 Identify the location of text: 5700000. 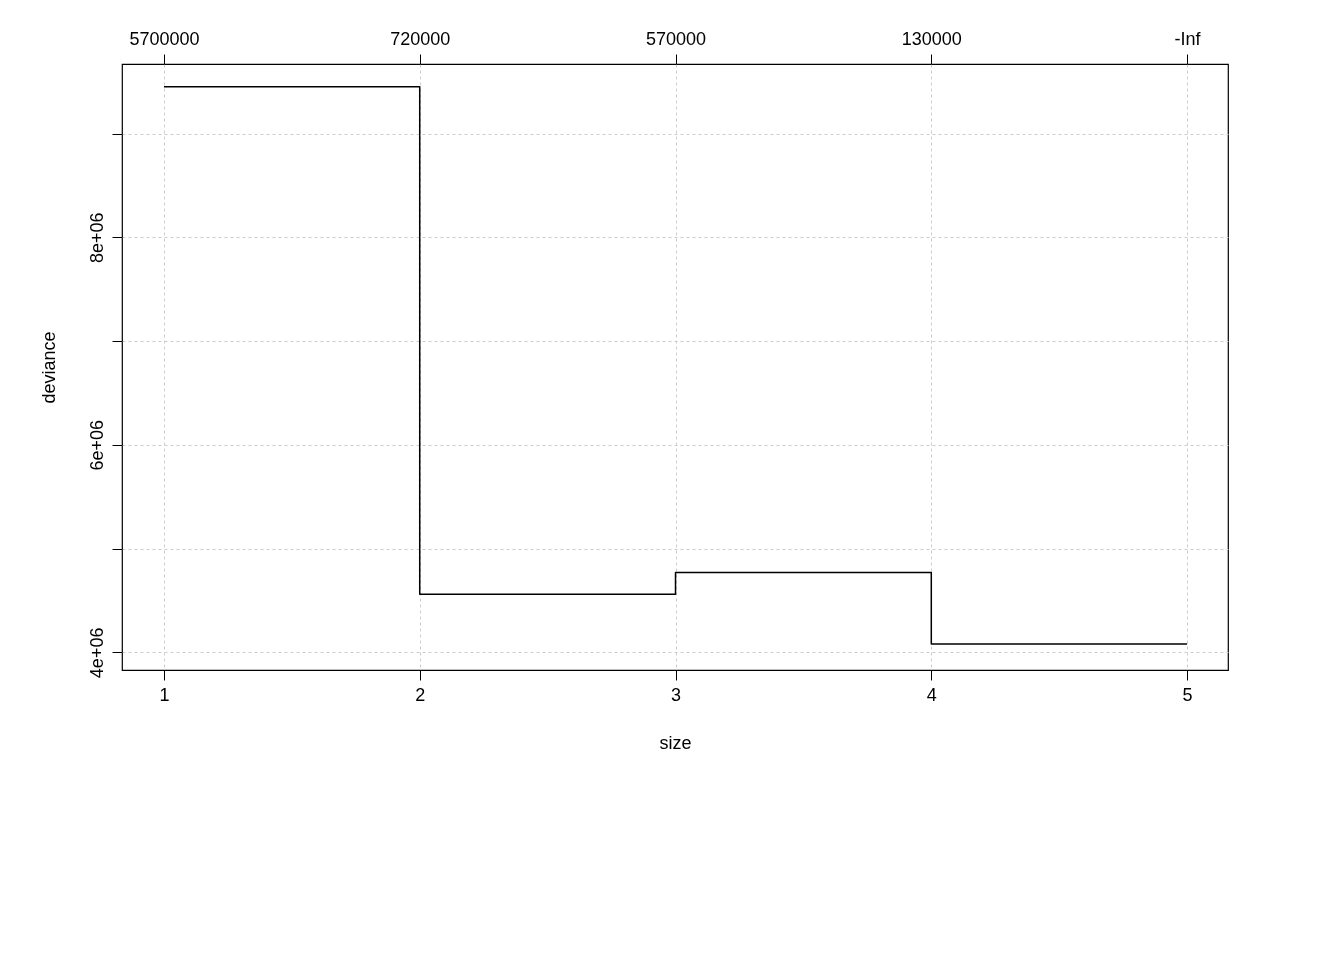
(164, 38).